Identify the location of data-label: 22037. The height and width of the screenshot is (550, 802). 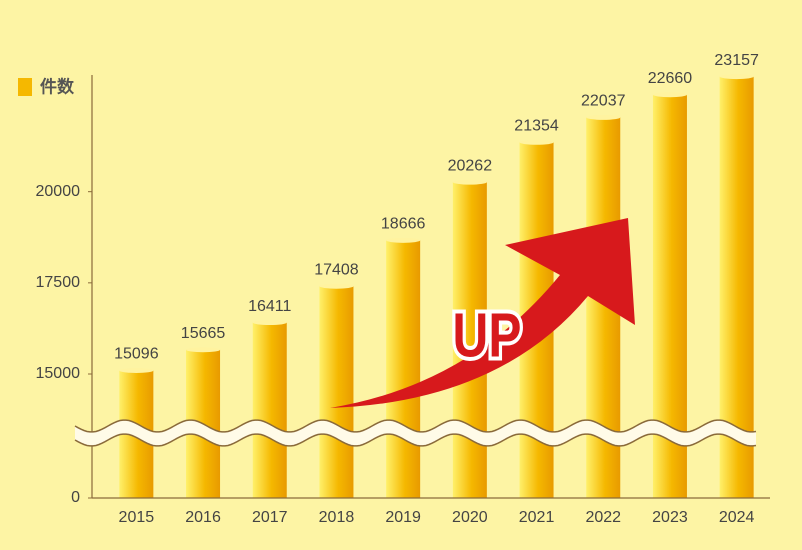
(603, 101).